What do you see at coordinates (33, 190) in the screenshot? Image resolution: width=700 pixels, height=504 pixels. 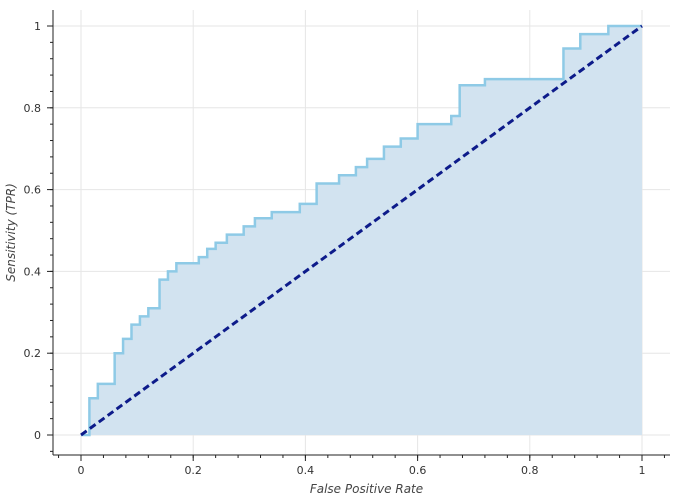 I see `y-tick-label: 0.6` at bounding box center [33, 190].